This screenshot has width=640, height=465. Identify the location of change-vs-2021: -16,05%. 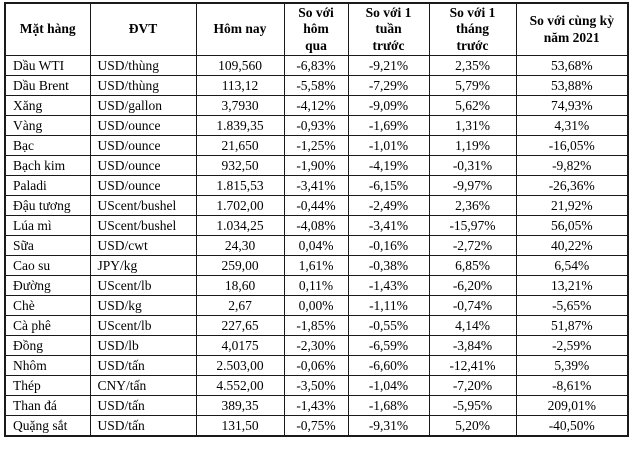
(572, 146).